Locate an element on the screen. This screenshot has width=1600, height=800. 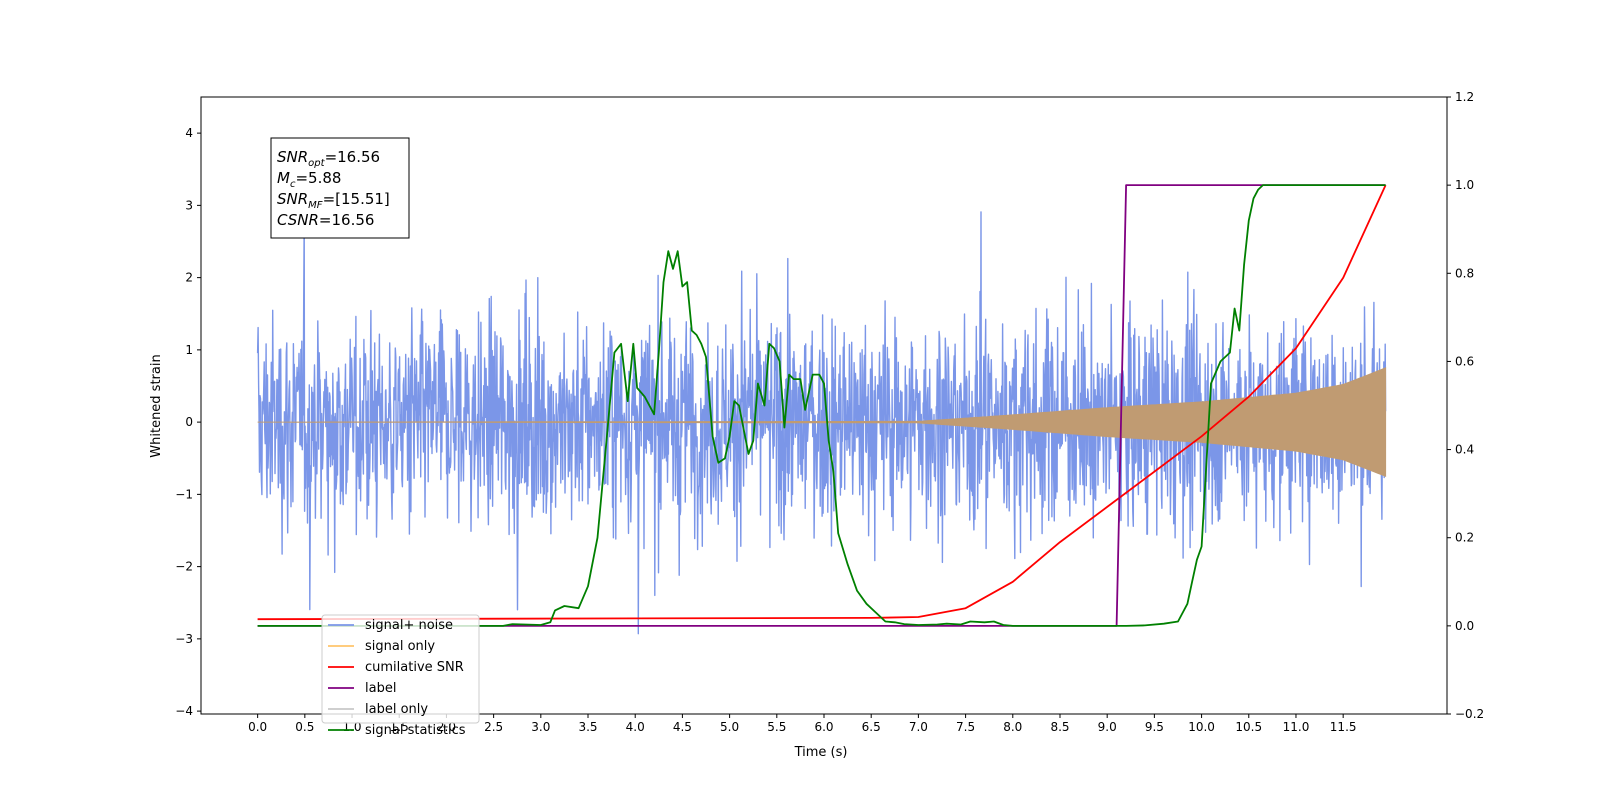
x-tick-label: 3.0 is located at coordinates (540, 727).